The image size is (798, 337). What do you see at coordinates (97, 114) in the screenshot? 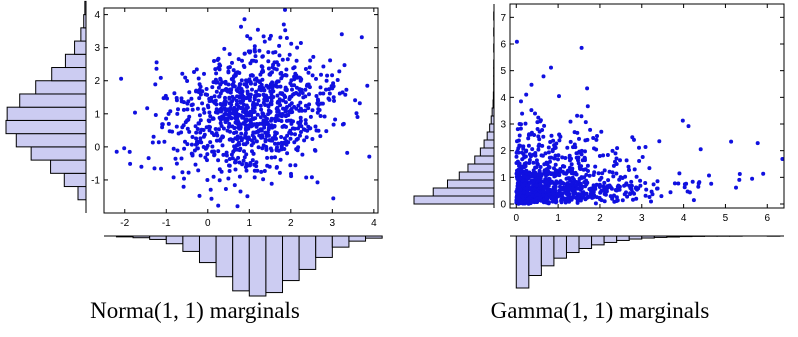
I see `y-tick-label: 1` at bounding box center [97, 114].